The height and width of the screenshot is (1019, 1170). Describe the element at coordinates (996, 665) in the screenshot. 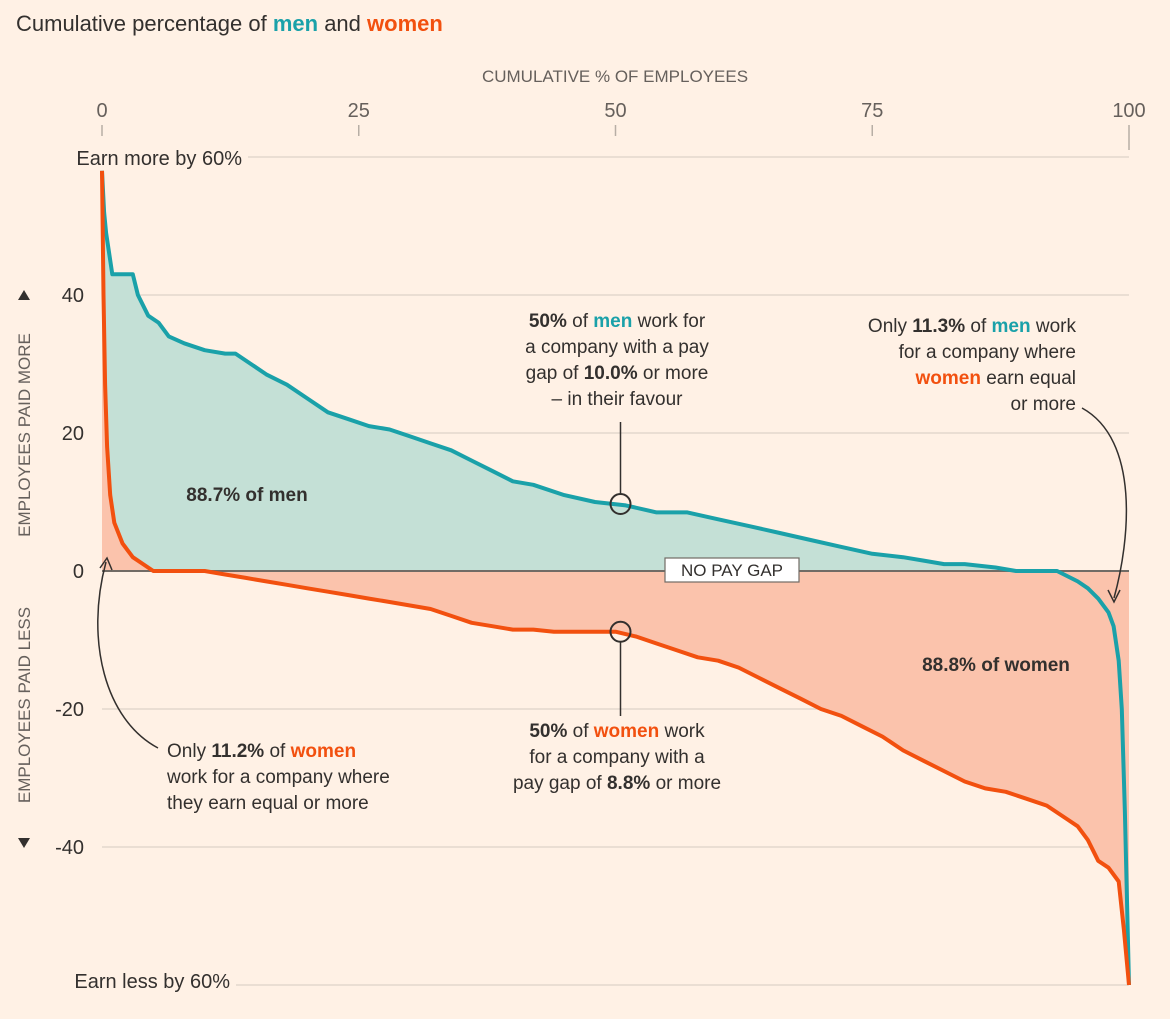

I see `women-area-label: 88.8% of women` at that location.